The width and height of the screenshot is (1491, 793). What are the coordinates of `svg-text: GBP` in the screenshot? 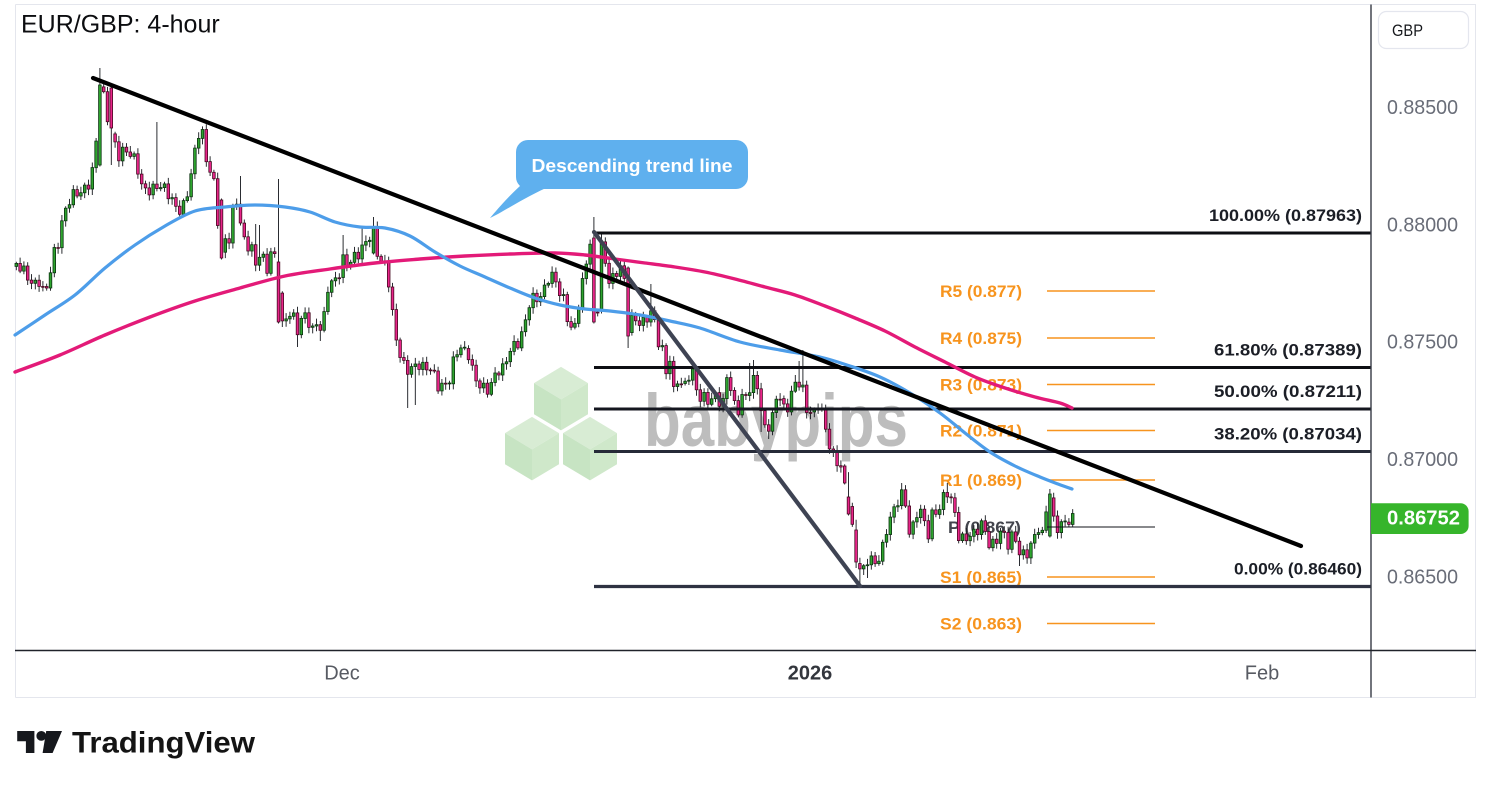 It's located at (1407, 30).